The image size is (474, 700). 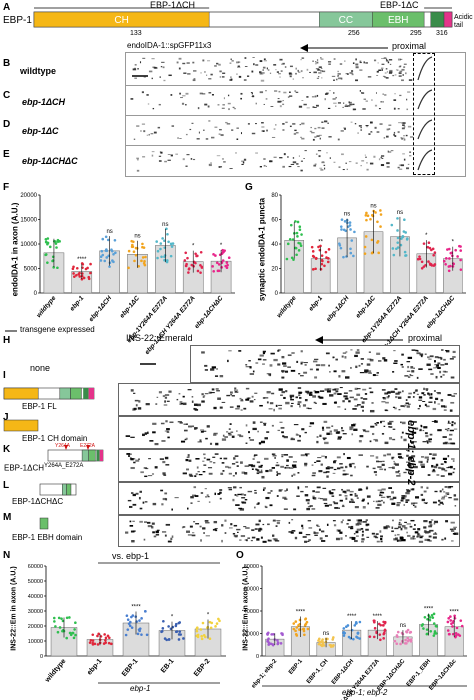 What do you see at coordinates (7, 555) in the screenshot?
I see `panel-n-label: N` at bounding box center [7, 555].